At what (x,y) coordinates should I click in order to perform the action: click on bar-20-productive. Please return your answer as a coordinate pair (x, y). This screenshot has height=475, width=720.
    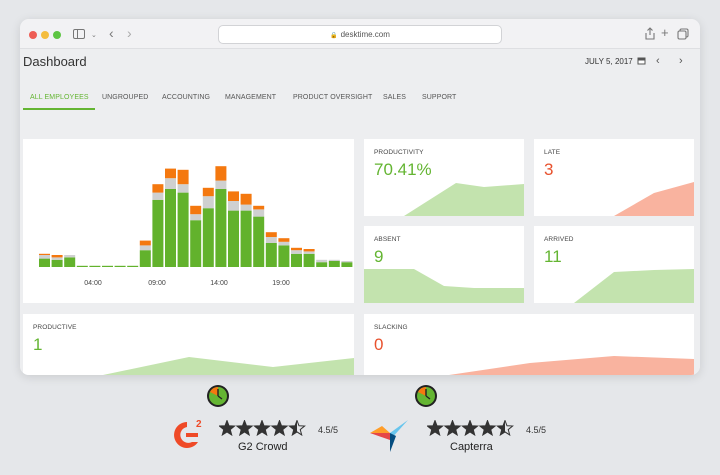
    Looking at the image, I should click on (296, 260).